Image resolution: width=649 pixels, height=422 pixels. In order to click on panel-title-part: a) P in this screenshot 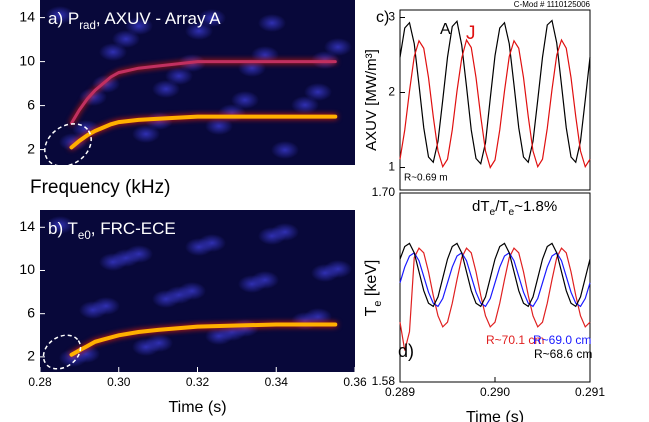, I will do `click(63, 18)`.